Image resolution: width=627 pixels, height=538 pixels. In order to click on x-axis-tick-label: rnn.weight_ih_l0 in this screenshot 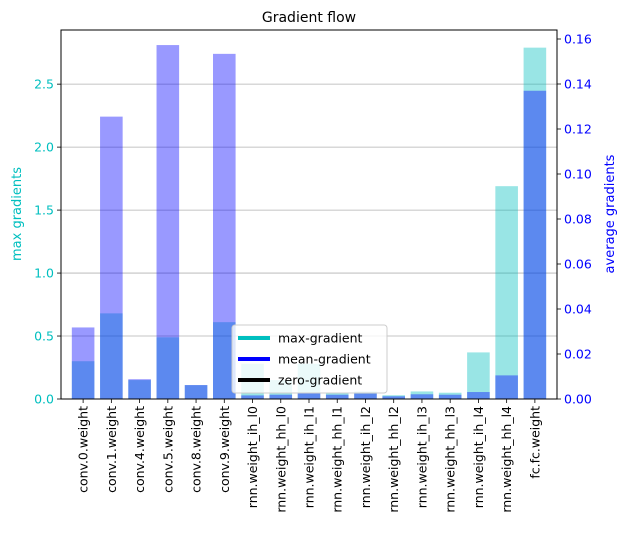, I will do `click(252, 457)`.